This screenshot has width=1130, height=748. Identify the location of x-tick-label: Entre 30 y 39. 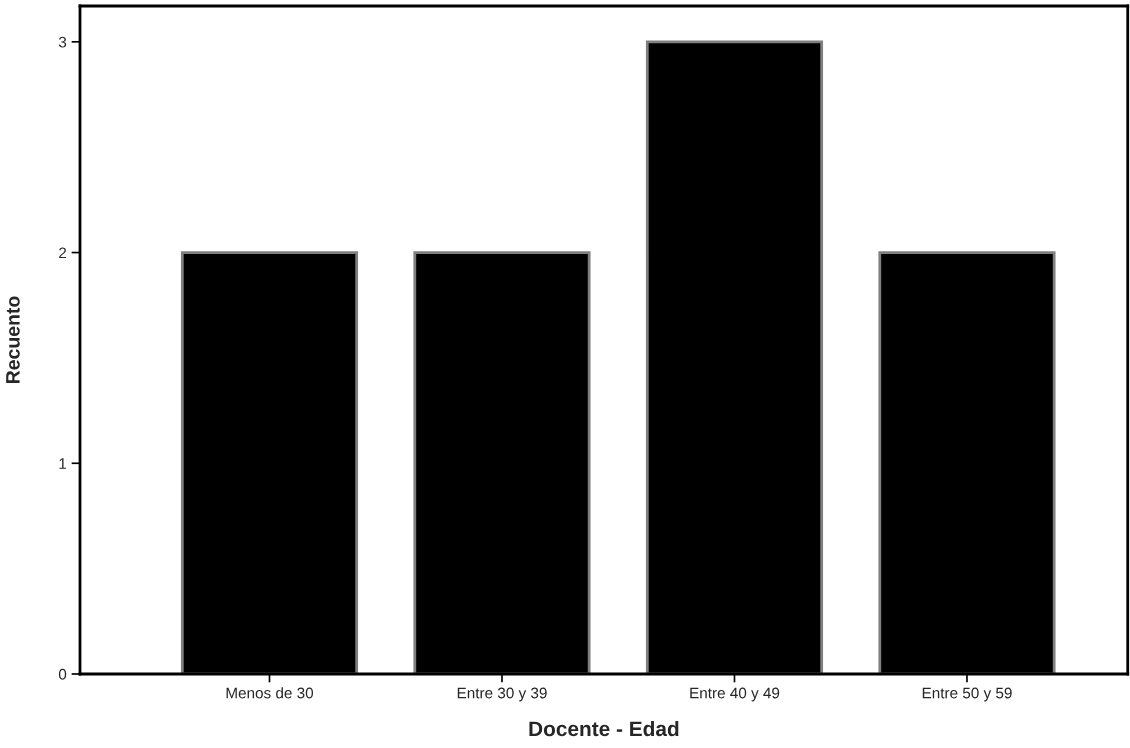
(502, 694).